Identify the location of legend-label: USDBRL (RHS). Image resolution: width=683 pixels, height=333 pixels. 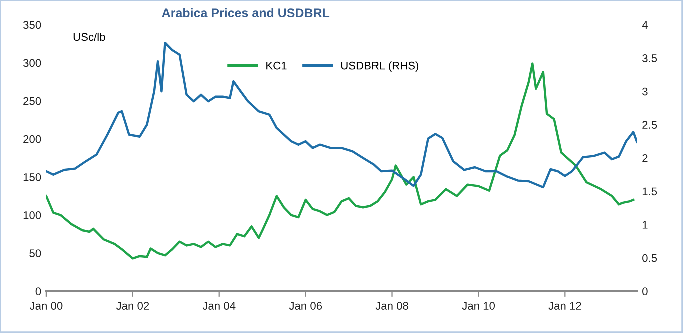
(380, 67).